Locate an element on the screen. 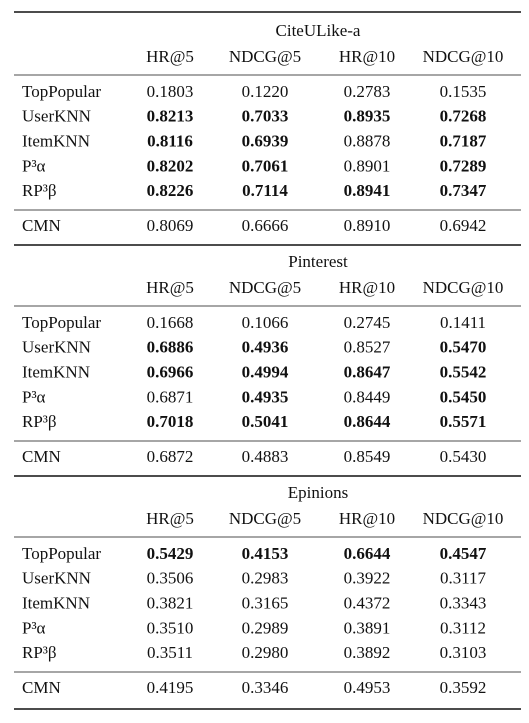 This screenshot has width=529, height=723. cell: 0.6886 is located at coordinates (170, 347).